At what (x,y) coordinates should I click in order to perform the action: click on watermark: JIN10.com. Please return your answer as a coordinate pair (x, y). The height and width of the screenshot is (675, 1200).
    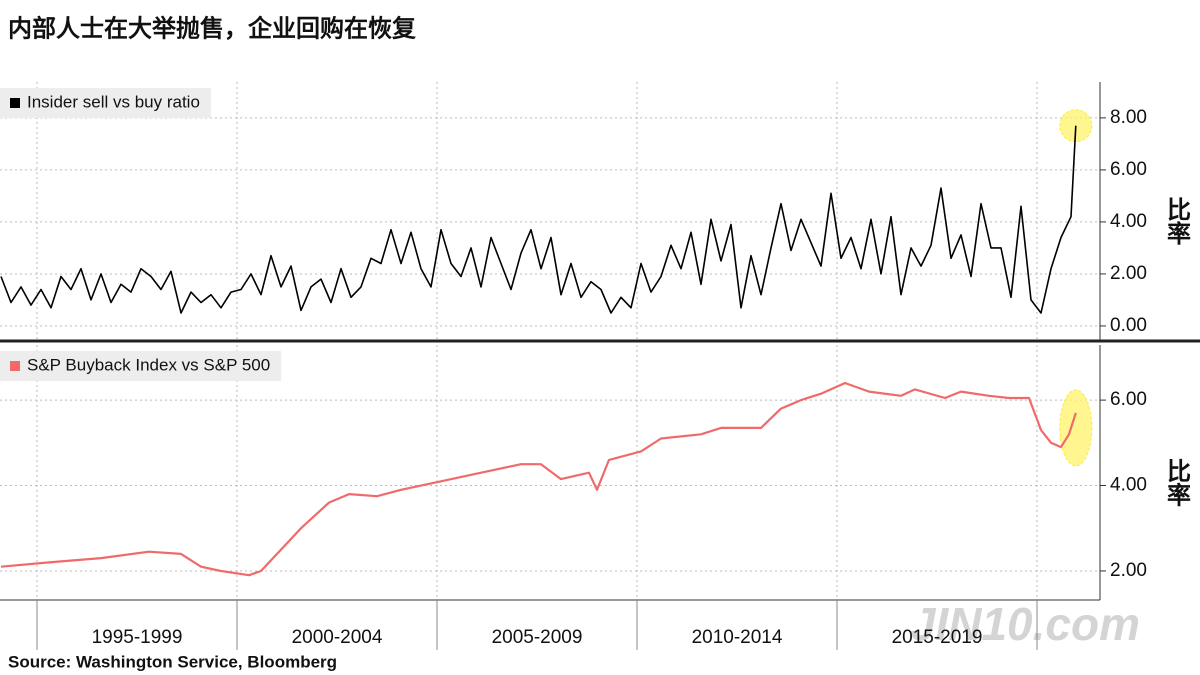
    Looking at the image, I should click on (1025, 624).